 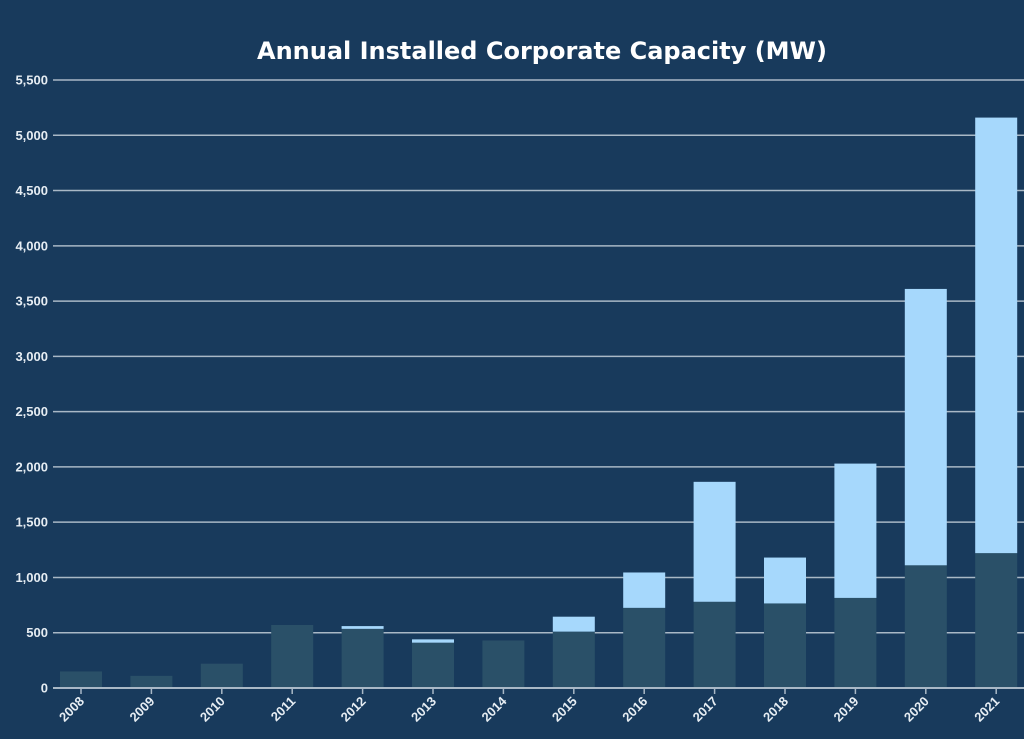 I want to click on x-tick-label: 2018, so click(x=775, y=709).